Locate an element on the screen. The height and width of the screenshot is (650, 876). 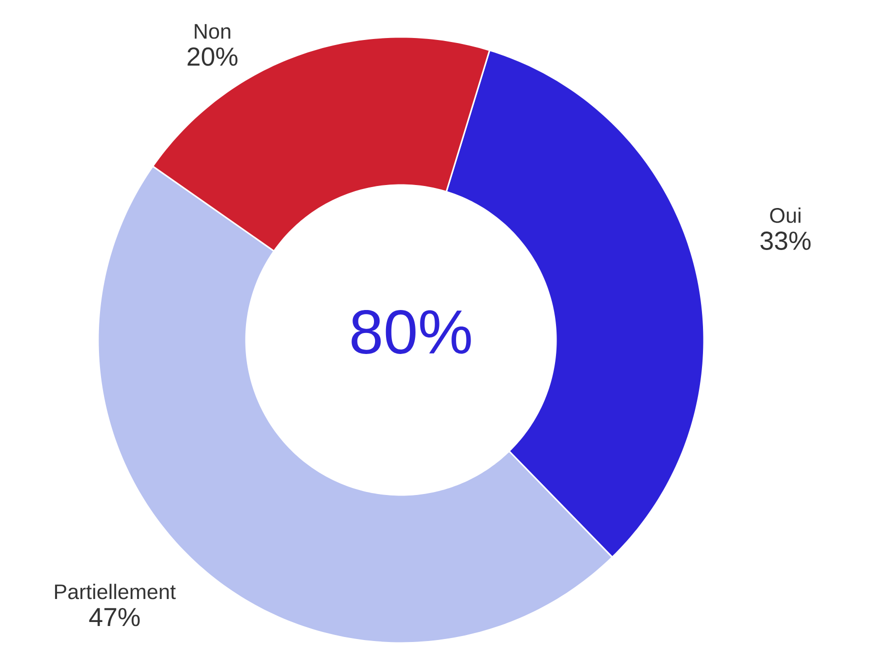
slice-label: Non is located at coordinates (212, 31).